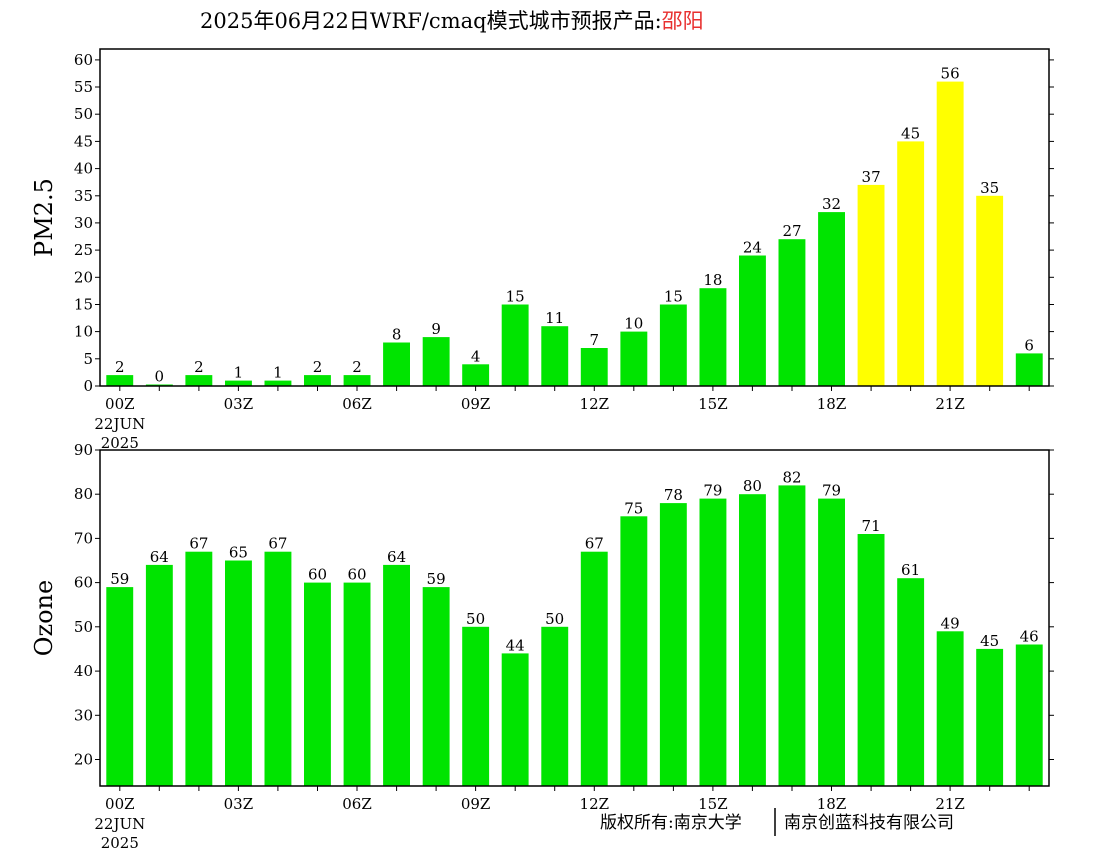 This screenshot has width=1100, height=850. I want to click on pm25-data-label: 4, so click(476, 356).